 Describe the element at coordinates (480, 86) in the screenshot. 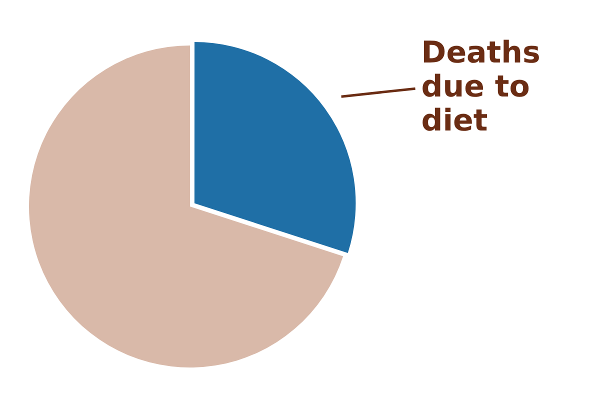

I see `slice-label: Deaths due to diet` at that location.